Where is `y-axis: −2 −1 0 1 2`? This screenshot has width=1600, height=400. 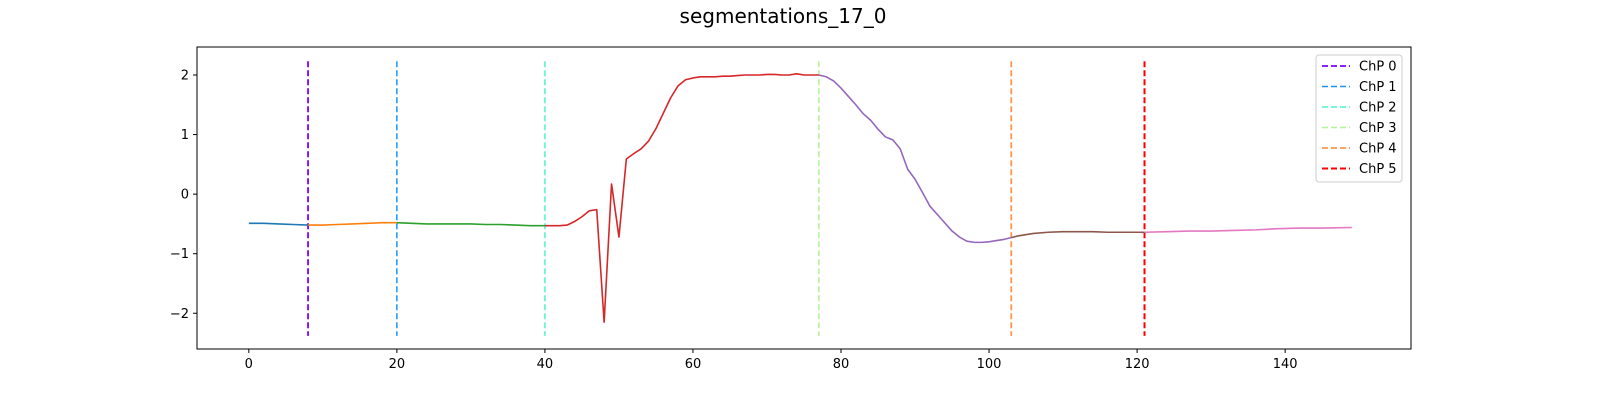
y-axis: −2 −1 0 1 2 is located at coordinates (183, 195).